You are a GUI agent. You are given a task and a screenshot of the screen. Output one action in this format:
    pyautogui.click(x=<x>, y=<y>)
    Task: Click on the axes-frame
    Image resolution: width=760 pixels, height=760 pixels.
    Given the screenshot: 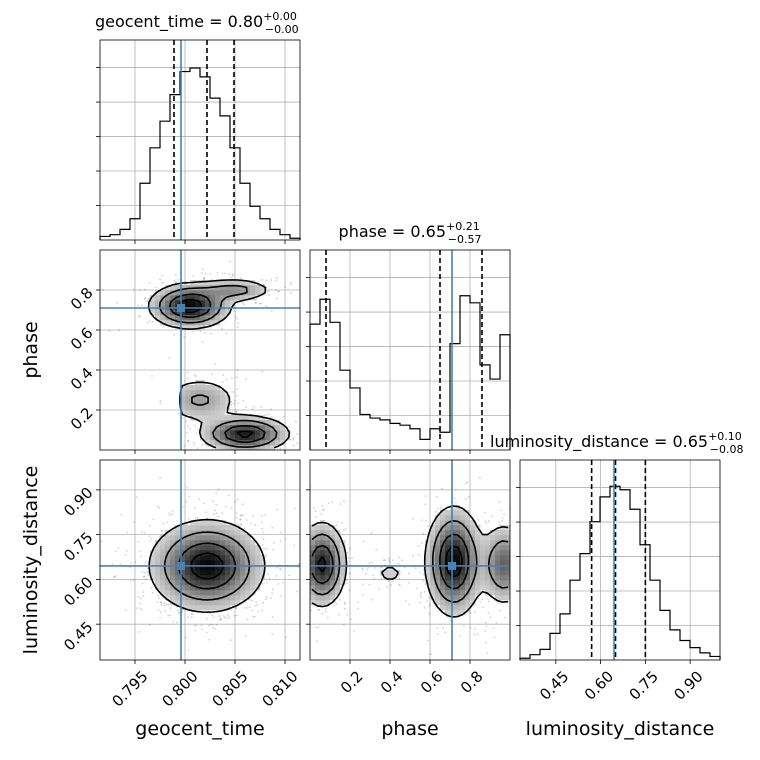 What is the action you would take?
    pyautogui.click(x=620, y=560)
    